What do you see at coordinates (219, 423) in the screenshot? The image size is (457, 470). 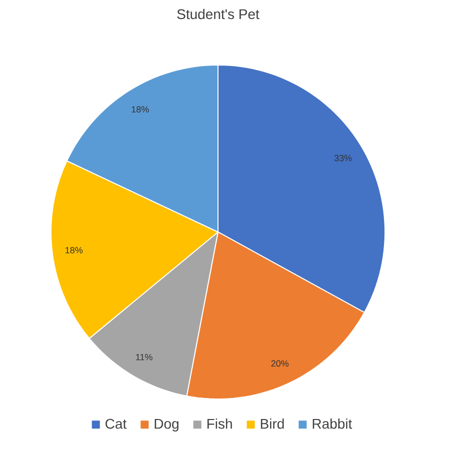 I see `legend-label: Fish` at bounding box center [219, 423].